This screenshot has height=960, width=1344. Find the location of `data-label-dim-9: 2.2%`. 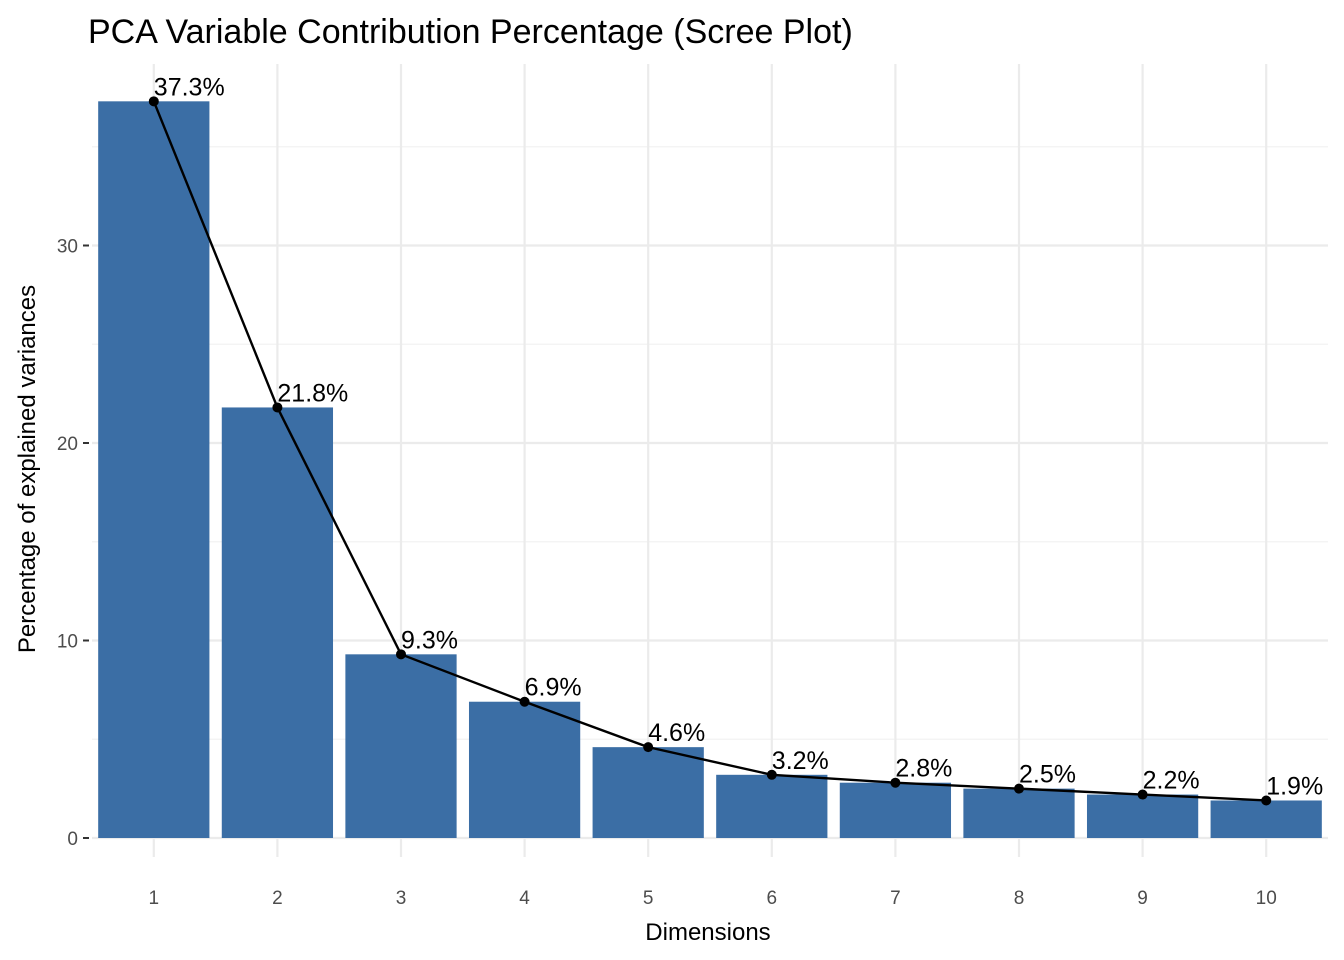

data-label-dim-9: 2.2% is located at coordinates (1171, 781).